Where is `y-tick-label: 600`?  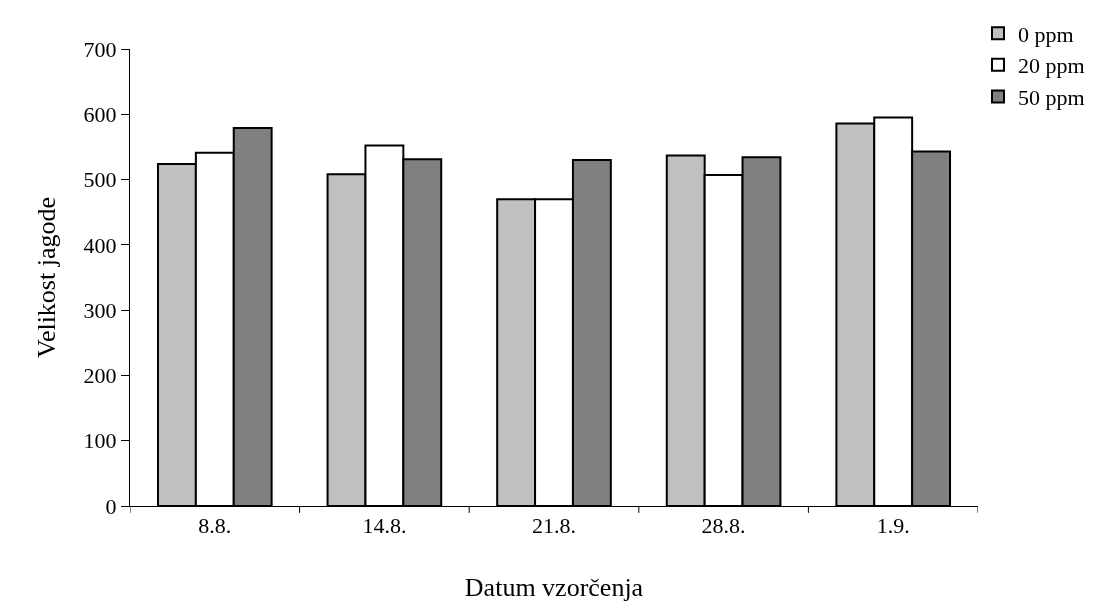 y-tick-label: 600 is located at coordinates (100, 114).